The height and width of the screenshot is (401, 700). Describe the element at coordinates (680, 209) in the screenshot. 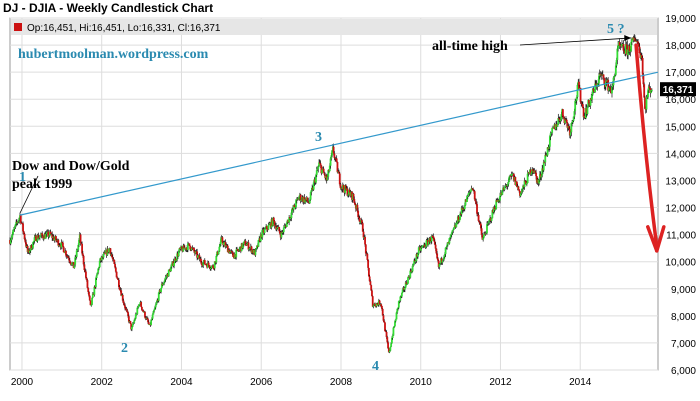

I see `y-tick-label: 12,000` at that location.